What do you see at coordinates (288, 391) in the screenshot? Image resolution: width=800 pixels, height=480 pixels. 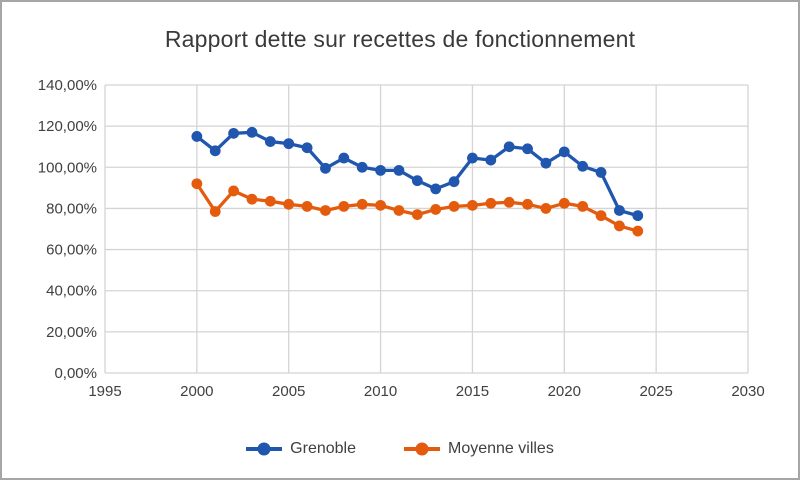 I see `x-axis-tick-label: 2005` at bounding box center [288, 391].